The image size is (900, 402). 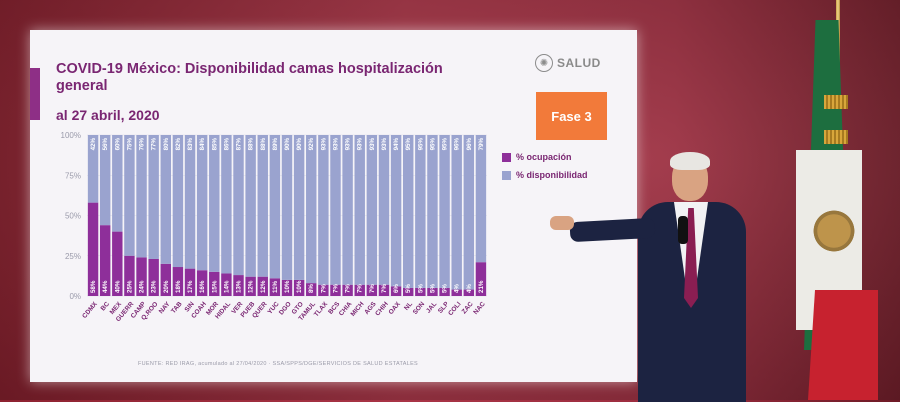 I want to click on data-label-ocupacion: 40%, so click(x=117, y=286).